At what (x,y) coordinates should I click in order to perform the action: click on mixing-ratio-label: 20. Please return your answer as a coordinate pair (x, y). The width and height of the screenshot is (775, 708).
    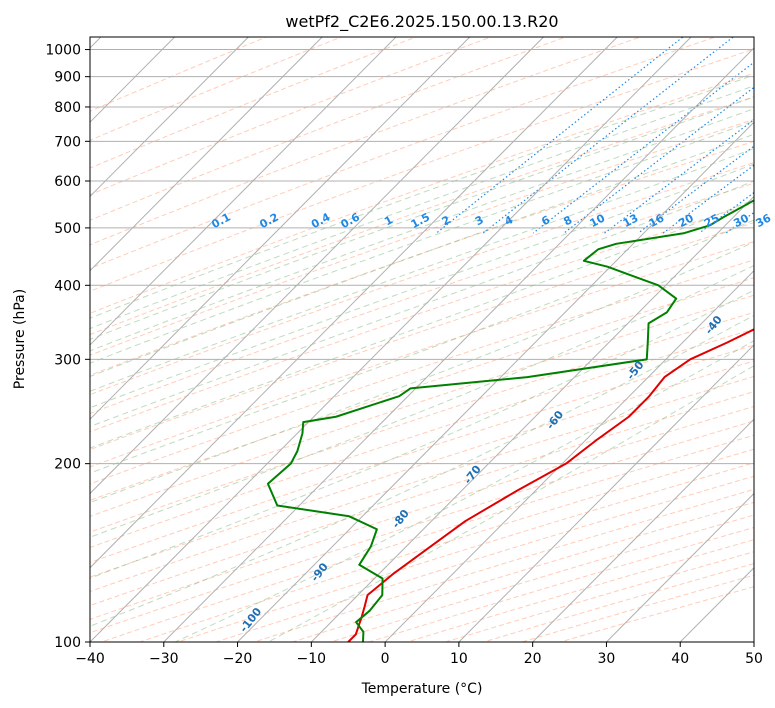
    Looking at the image, I should click on (686, 220).